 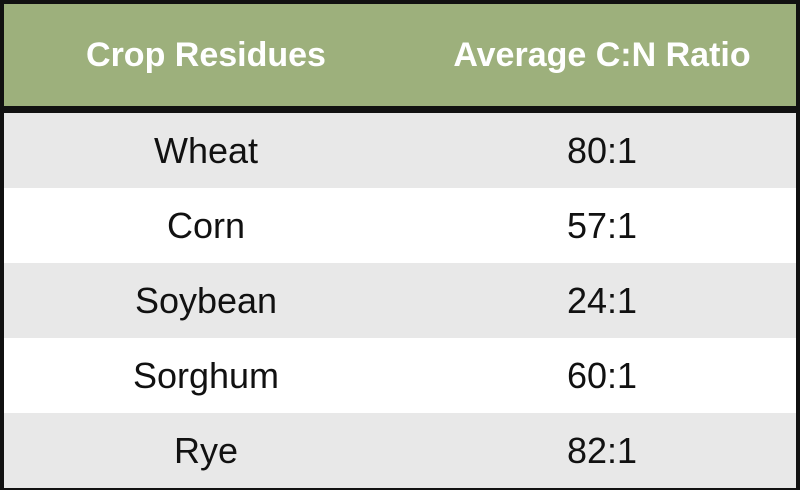 I want to click on ratio-cell: 57:1, so click(x=602, y=225).